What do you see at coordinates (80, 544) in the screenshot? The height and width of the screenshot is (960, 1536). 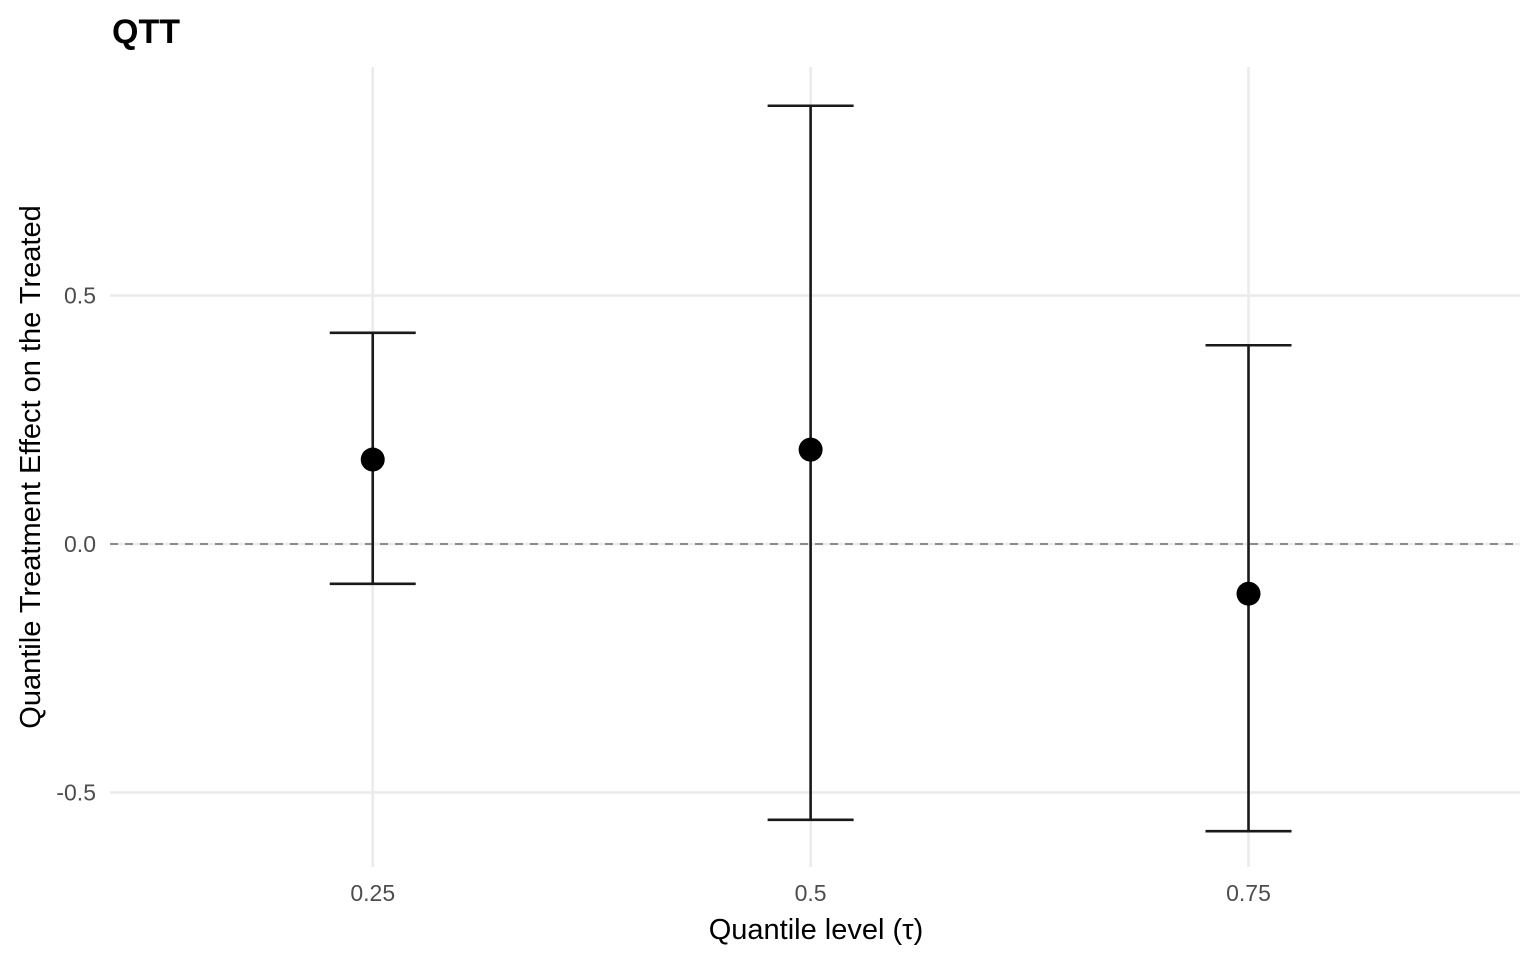 I see `y-tick-label: 0.0` at bounding box center [80, 544].